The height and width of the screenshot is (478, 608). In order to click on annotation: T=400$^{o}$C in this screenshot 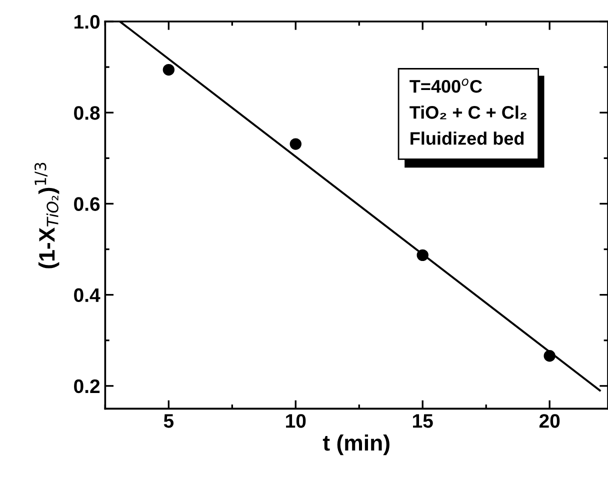, I will do `click(446, 85)`.